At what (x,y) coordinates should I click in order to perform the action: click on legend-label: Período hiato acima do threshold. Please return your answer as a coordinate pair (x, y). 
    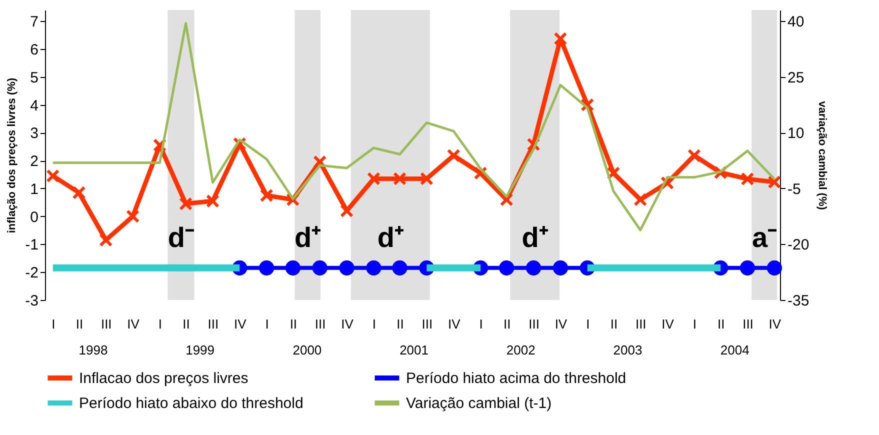
    Looking at the image, I should click on (516, 378).